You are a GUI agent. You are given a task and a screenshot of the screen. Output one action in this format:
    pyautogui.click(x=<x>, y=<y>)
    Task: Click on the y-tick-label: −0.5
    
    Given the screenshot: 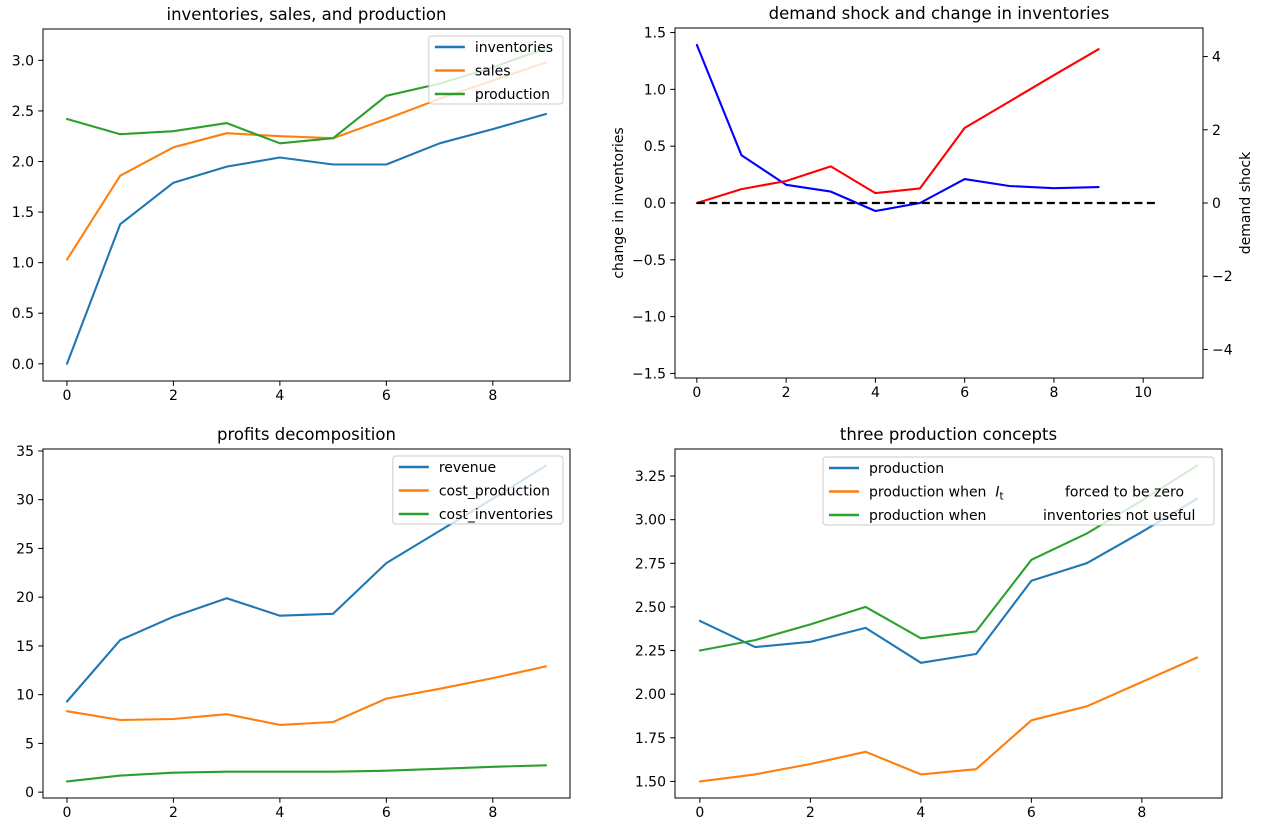 What is the action you would take?
    pyautogui.click(x=649, y=261)
    